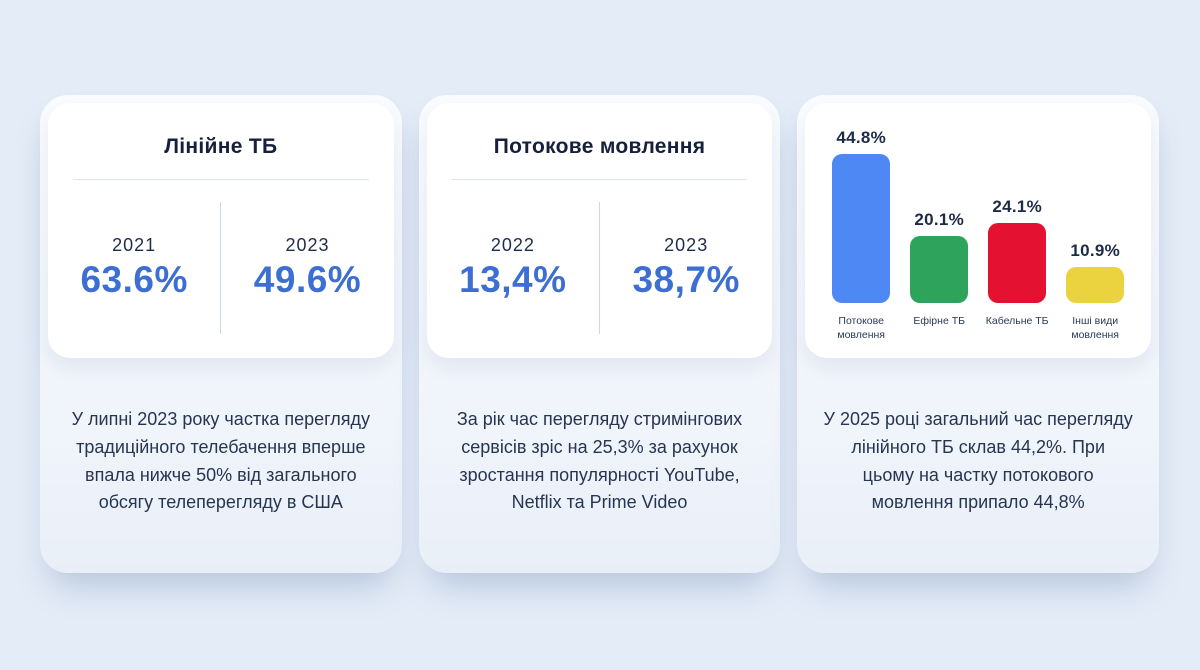 The image size is (1200, 670). I want to click on stat-2022: 2022 13,4%, so click(513, 268).